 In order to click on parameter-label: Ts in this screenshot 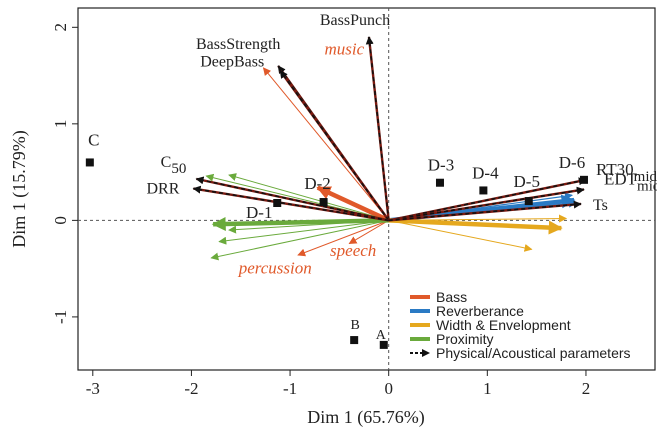, I will do `click(600, 205)`.